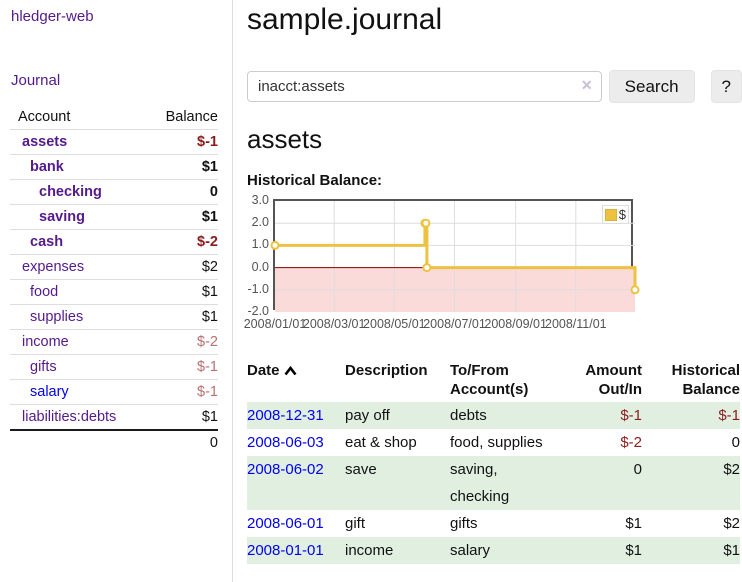  I want to click on account-link: bank, so click(47, 167).